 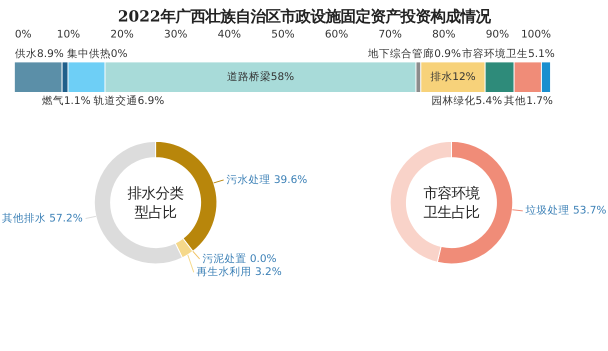 What do you see at coordinates (536, 34) in the screenshot?
I see `x-tick-label: 100%` at bounding box center [536, 34].